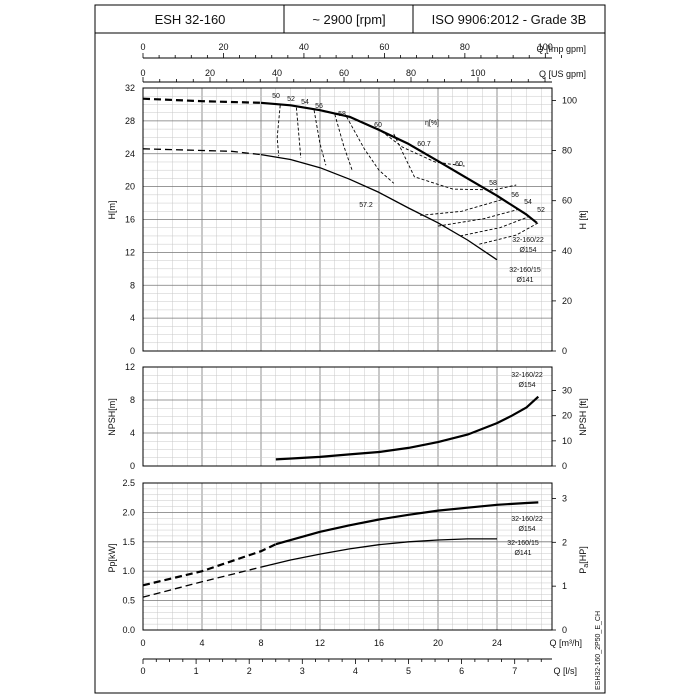 This screenshot has width=700, height=700. I want to click on eta-label: η[%], so click(432, 123).